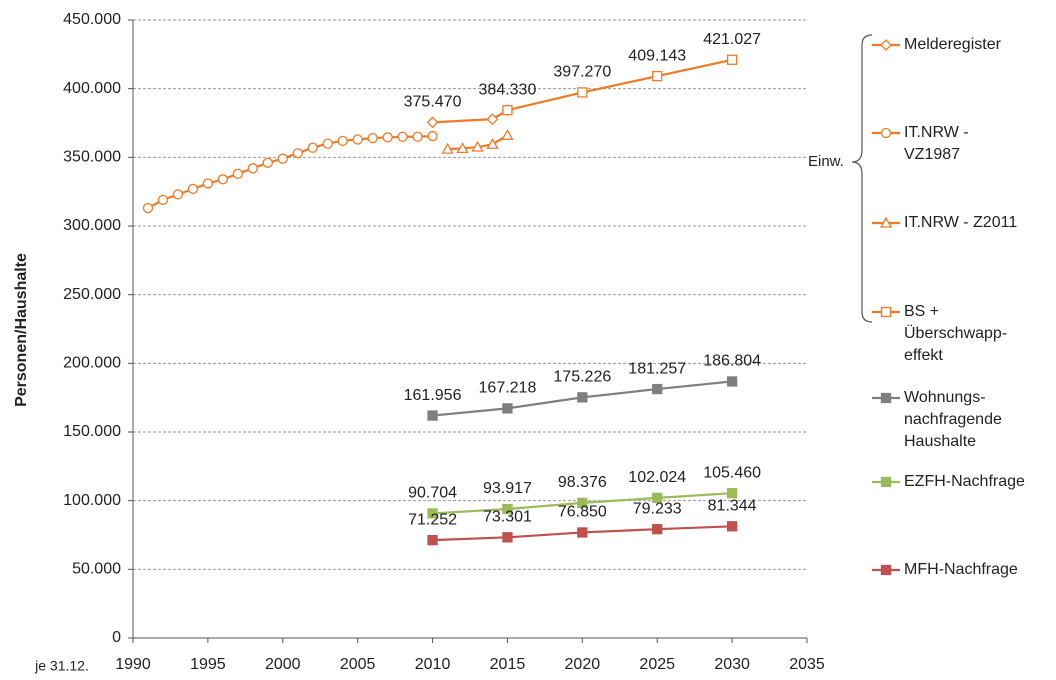 This screenshot has width=1056, height=680. Describe the element at coordinates (582, 377) in the screenshot. I see `data-label: 175.226` at that location.